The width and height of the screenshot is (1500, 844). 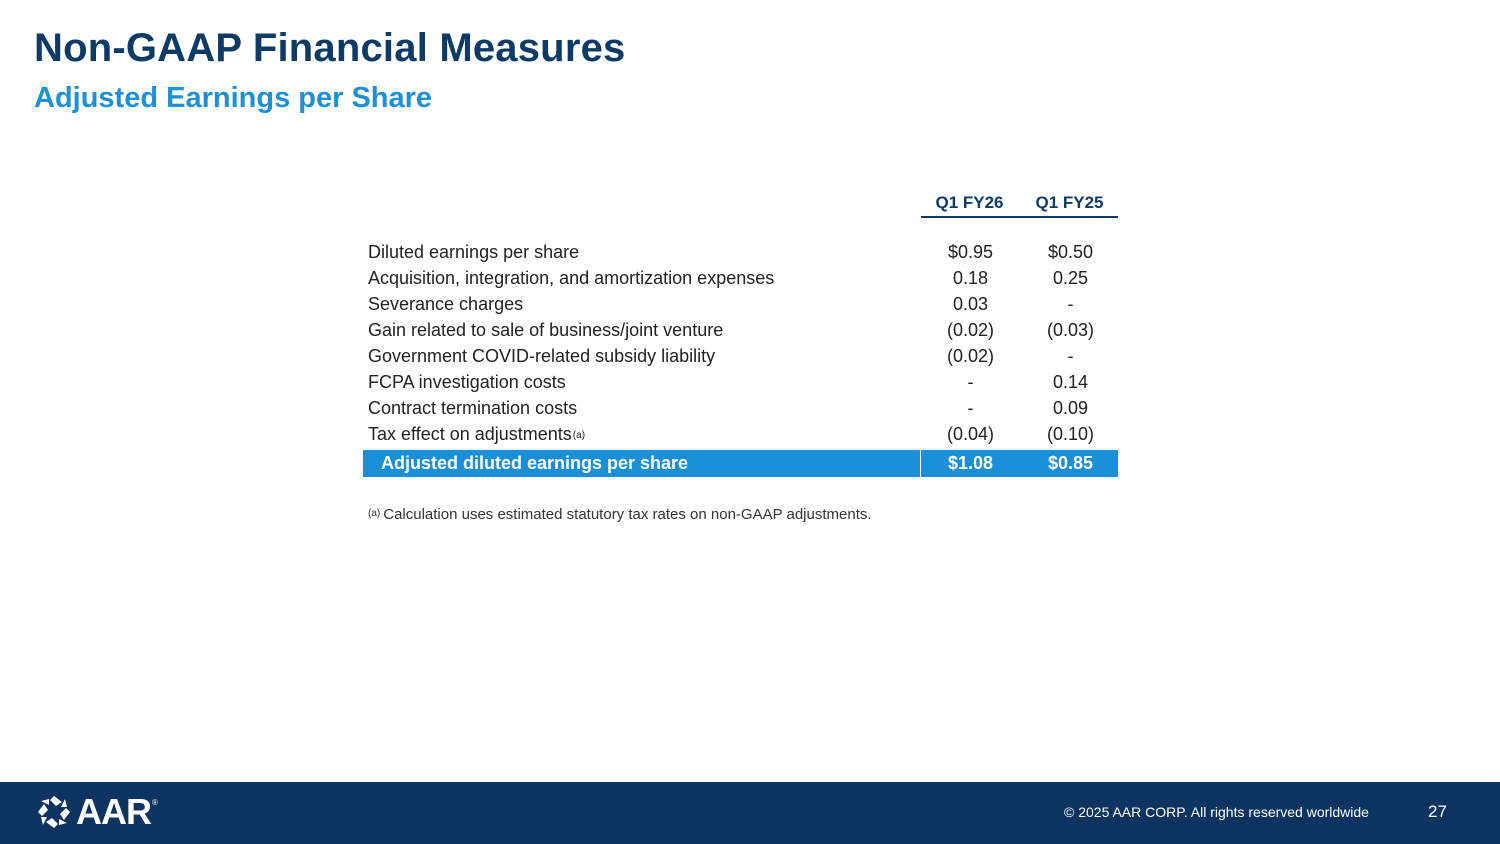 I want to click on row-value-q1-fy25: 0.09, so click(x=1070, y=408).